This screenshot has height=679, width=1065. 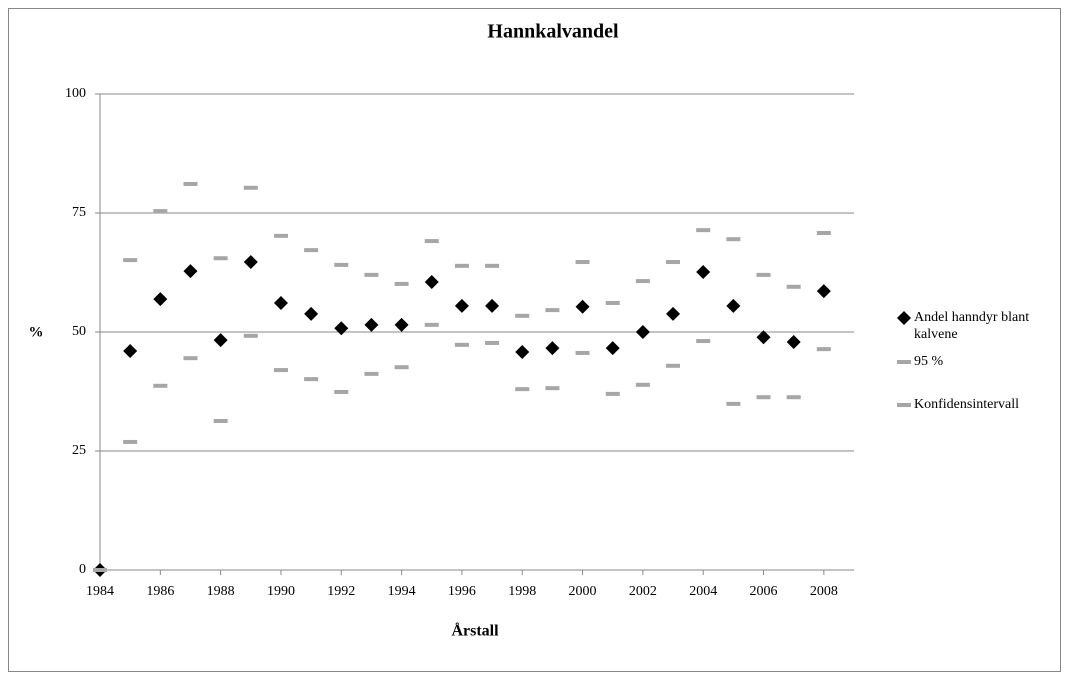 I want to click on x-tick-label: 1984, so click(x=100, y=591).